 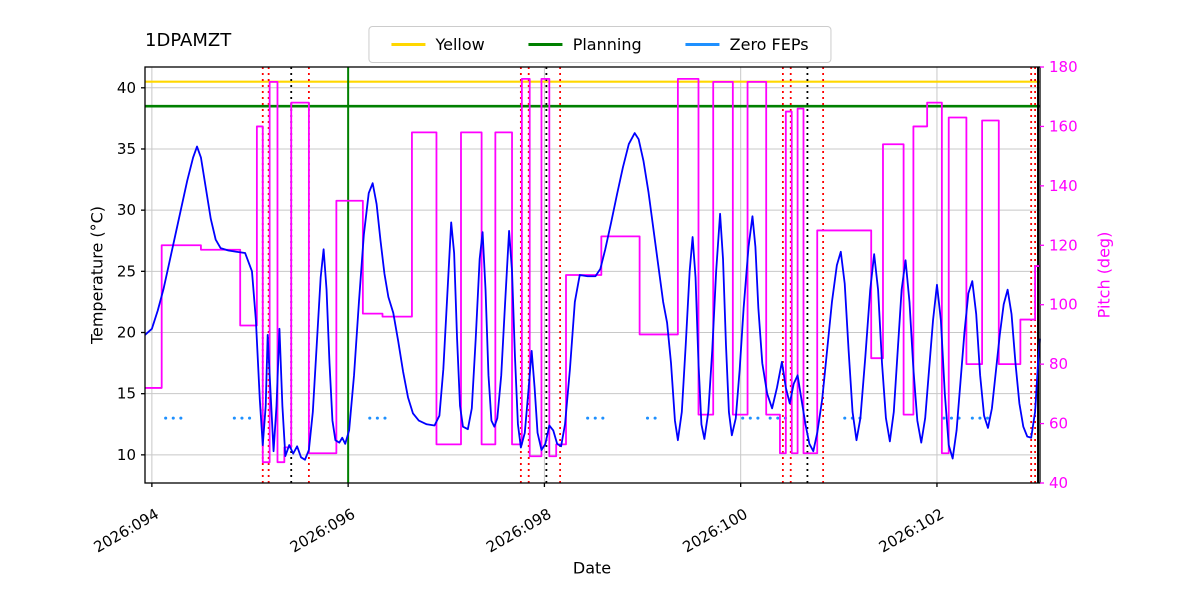 I want to click on y-right-tick-label: 160, so click(x=1063, y=126).